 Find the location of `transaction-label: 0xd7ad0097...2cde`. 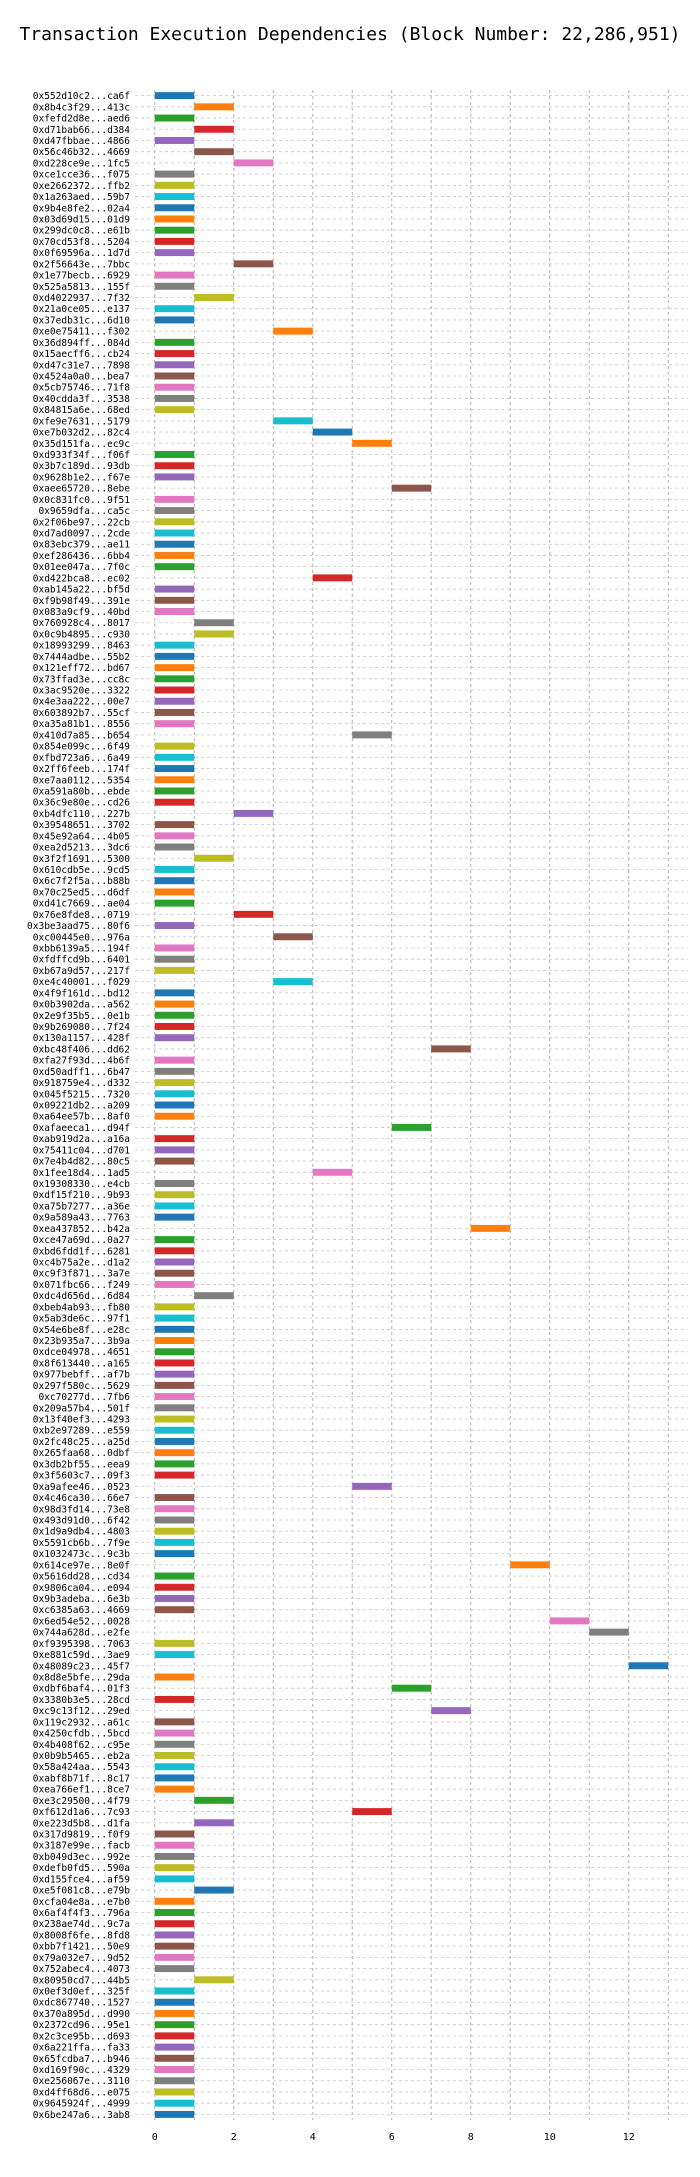

transaction-label: 0xd7ad0097...2cde is located at coordinates (82, 534).